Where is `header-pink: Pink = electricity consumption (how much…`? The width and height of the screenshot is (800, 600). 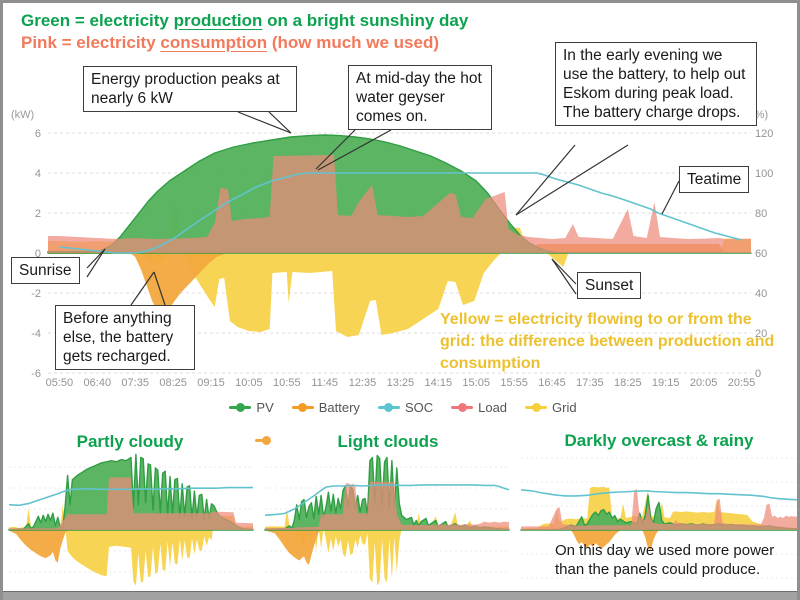 header-pink: Pink = electricity consumption (how much… is located at coordinates (230, 43).